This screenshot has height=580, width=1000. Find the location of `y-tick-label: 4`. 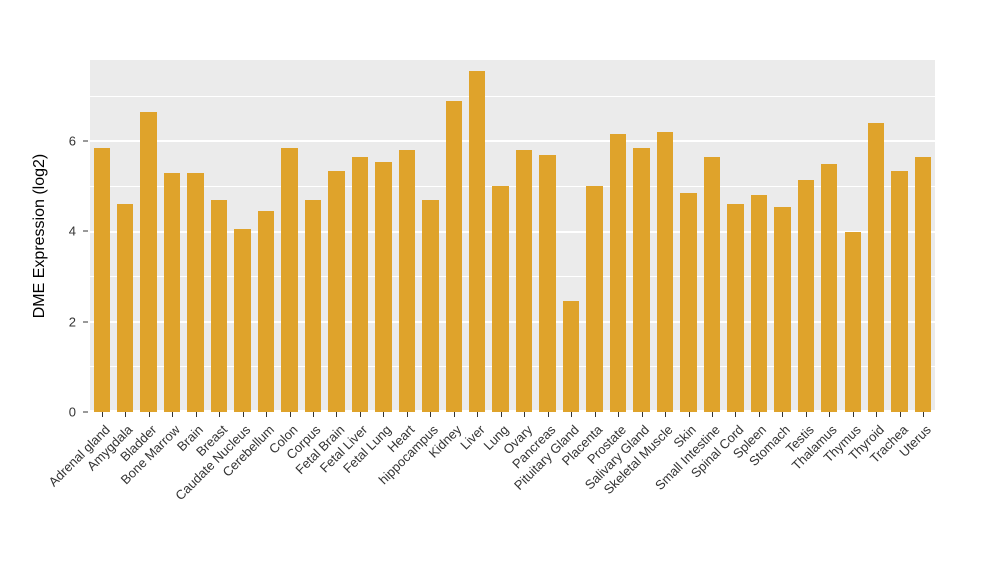

y-tick-label: 4 is located at coordinates (72, 231).